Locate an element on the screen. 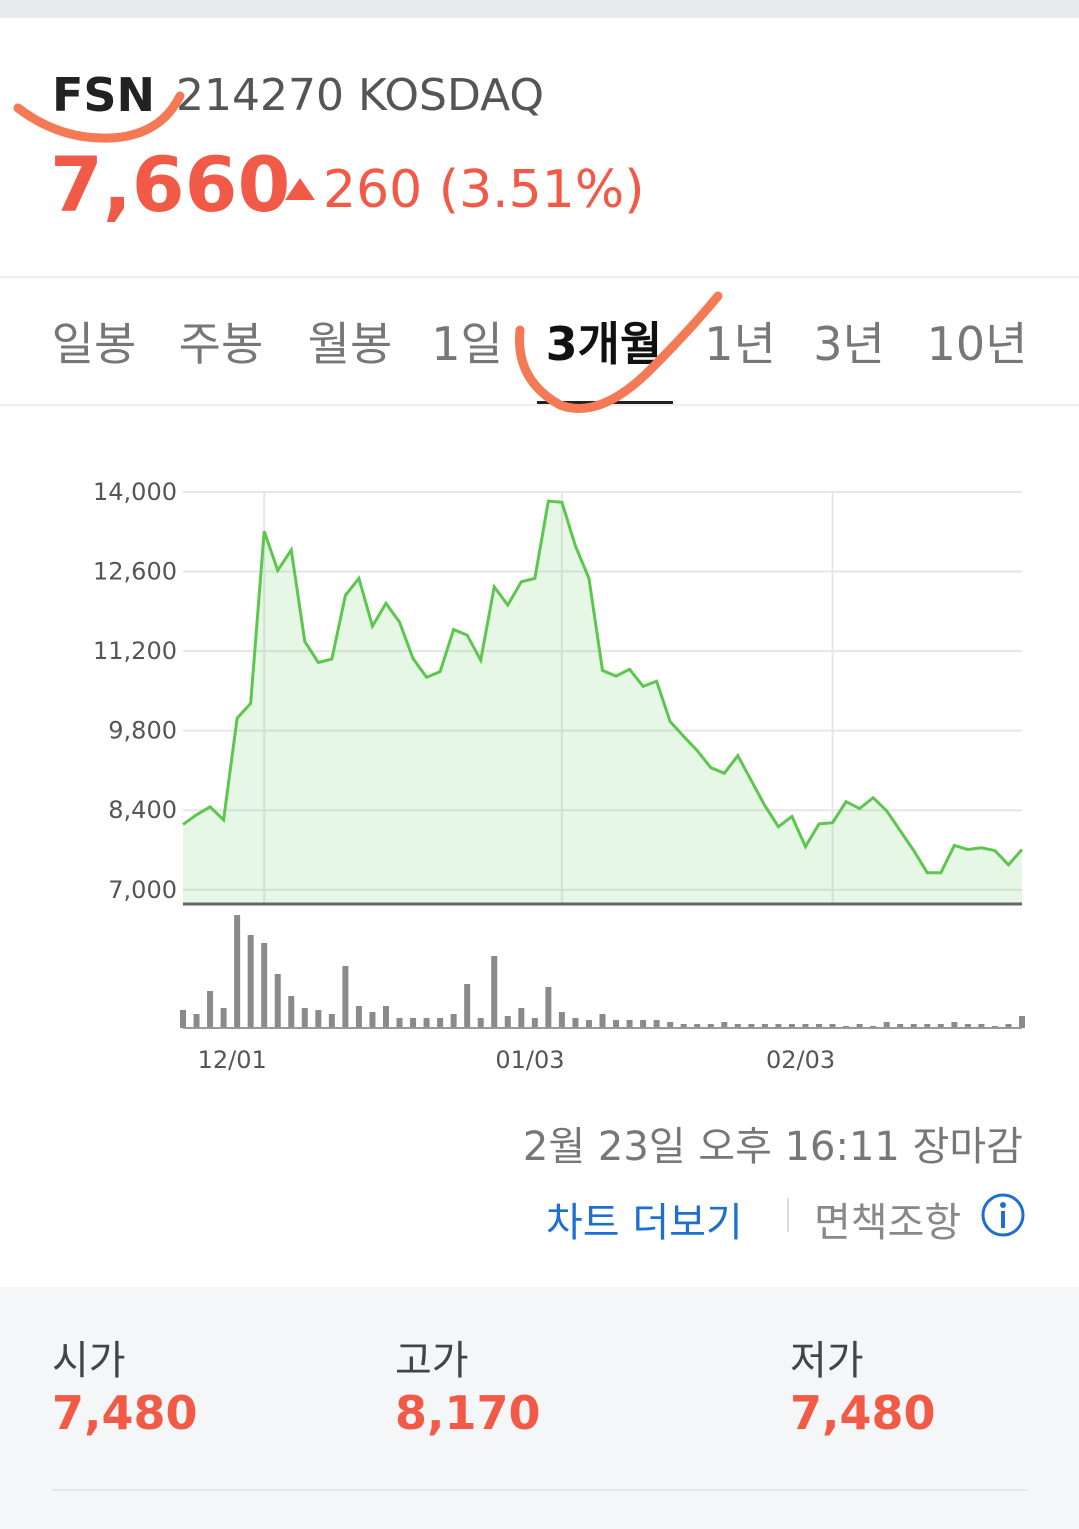 This screenshot has height=1529, width=1079. stat-label: 시가 is located at coordinates (89, 1361).